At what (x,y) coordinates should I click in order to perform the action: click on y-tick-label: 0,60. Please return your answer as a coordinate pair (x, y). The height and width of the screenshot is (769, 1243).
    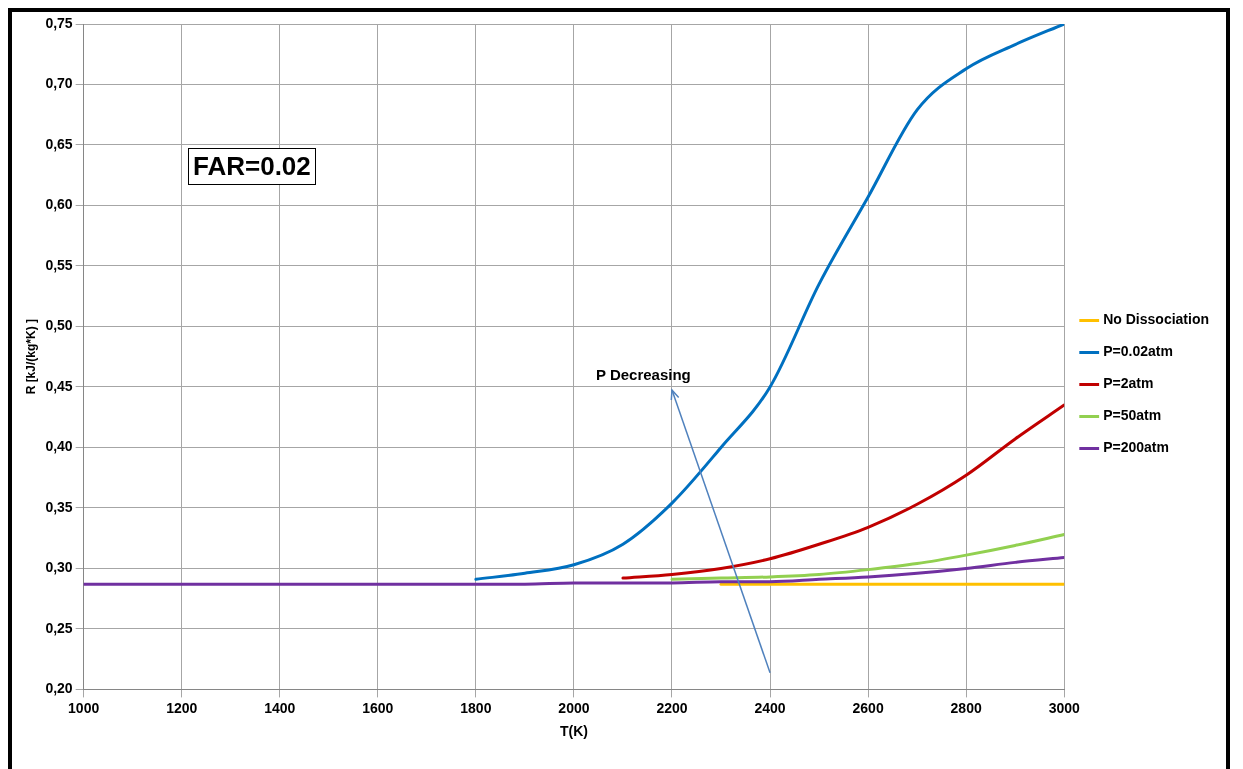
    Looking at the image, I should click on (59, 204).